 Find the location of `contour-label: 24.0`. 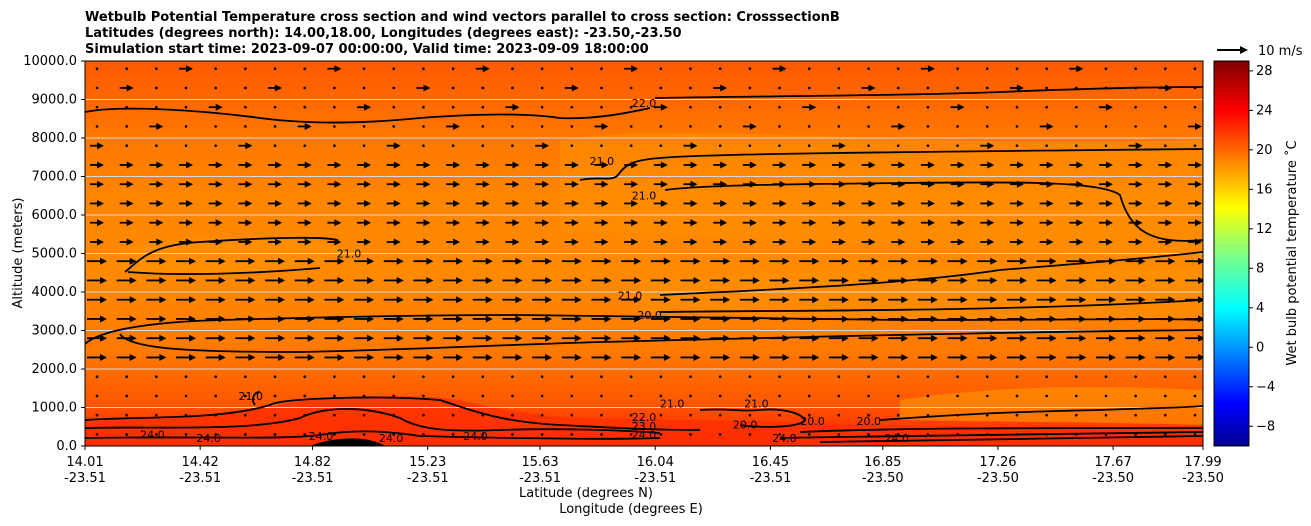

contour-label: 24.0 is located at coordinates (208, 438).